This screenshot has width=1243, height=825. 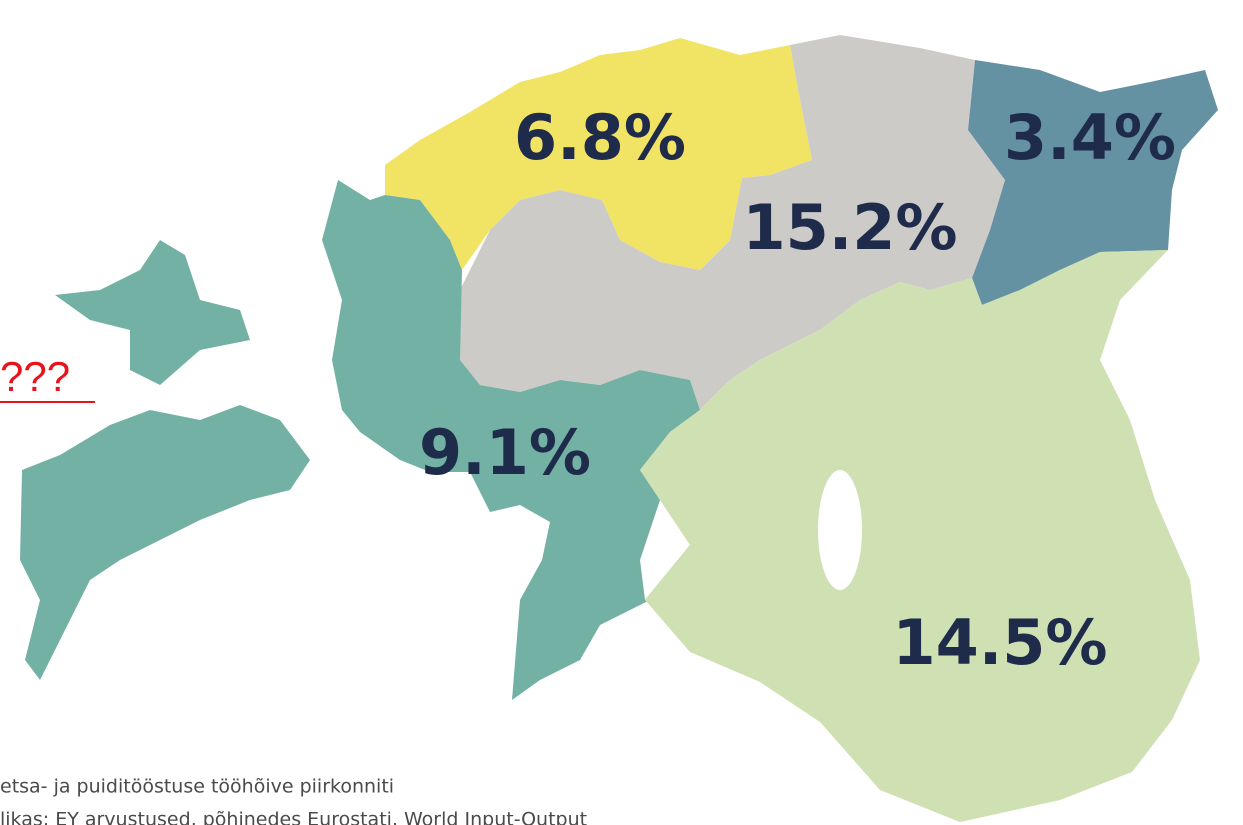 What do you see at coordinates (999, 642) in the screenshot?
I see `region-label: 14.5%` at bounding box center [999, 642].